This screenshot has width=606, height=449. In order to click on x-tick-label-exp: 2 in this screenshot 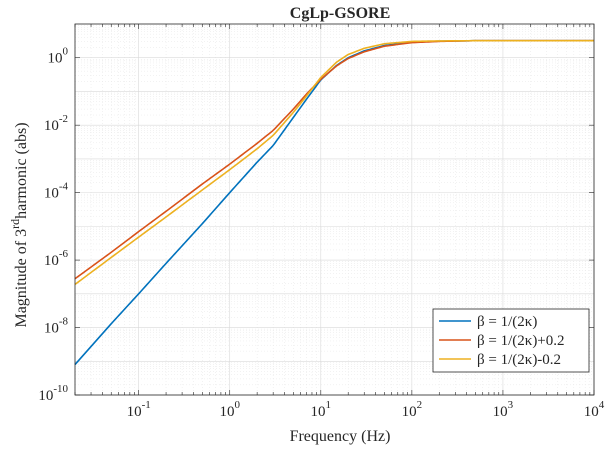, I will do `click(420, 405)`.